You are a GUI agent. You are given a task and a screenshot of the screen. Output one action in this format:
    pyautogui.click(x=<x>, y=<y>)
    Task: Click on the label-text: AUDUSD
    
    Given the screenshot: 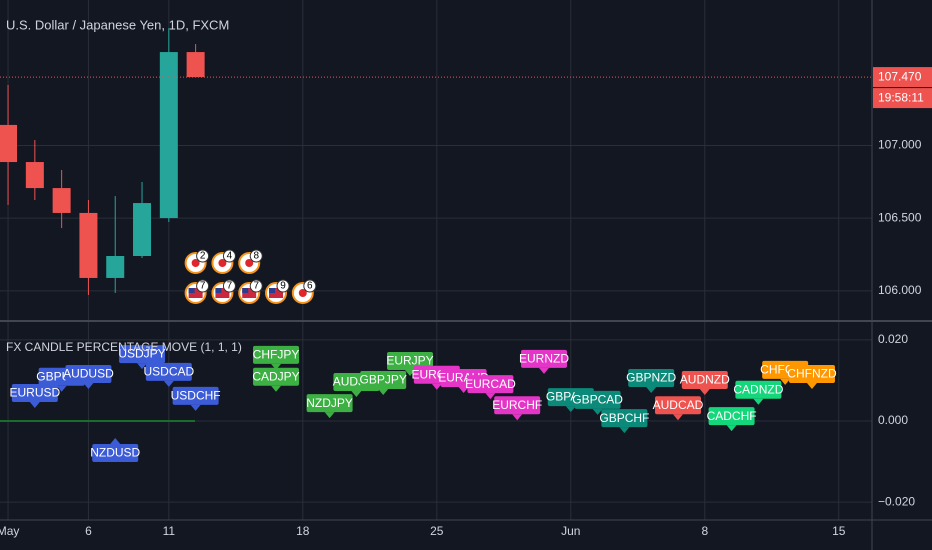 What is the action you would take?
    pyautogui.click(x=88, y=374)
    